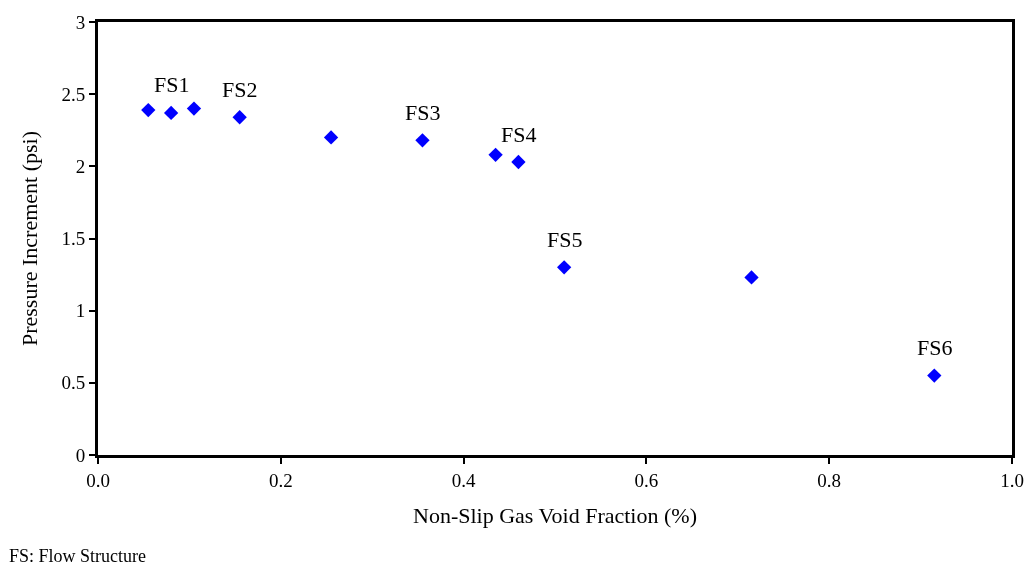  I want to click on text: FS: Flow Structure, so click(78, 556).